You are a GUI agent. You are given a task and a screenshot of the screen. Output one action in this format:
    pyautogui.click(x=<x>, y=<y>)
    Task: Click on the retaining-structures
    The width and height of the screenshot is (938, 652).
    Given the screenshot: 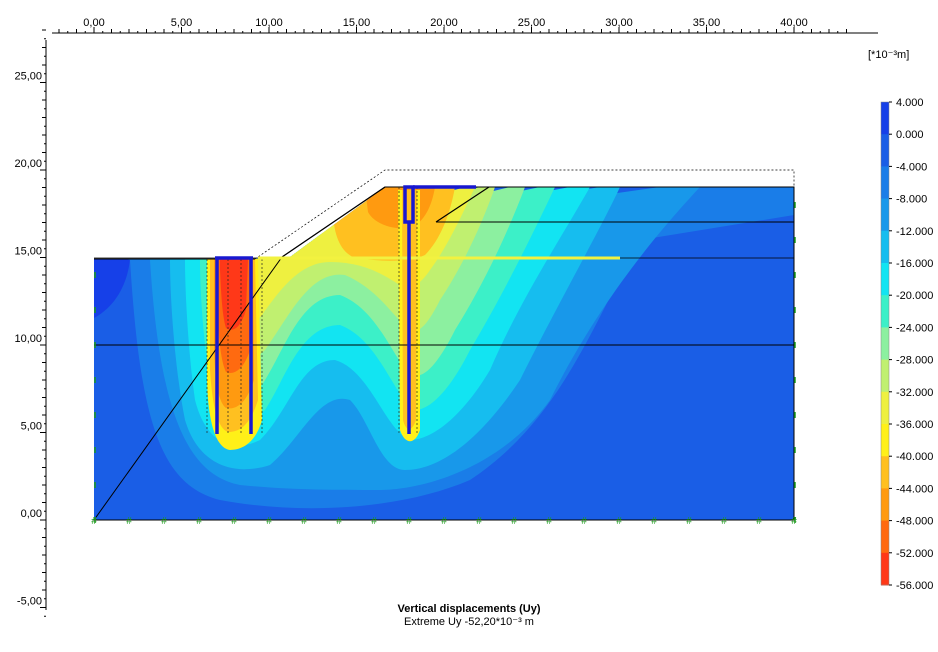 What is the action you would take?
    pyautogui.click(x=345, y=309)
    